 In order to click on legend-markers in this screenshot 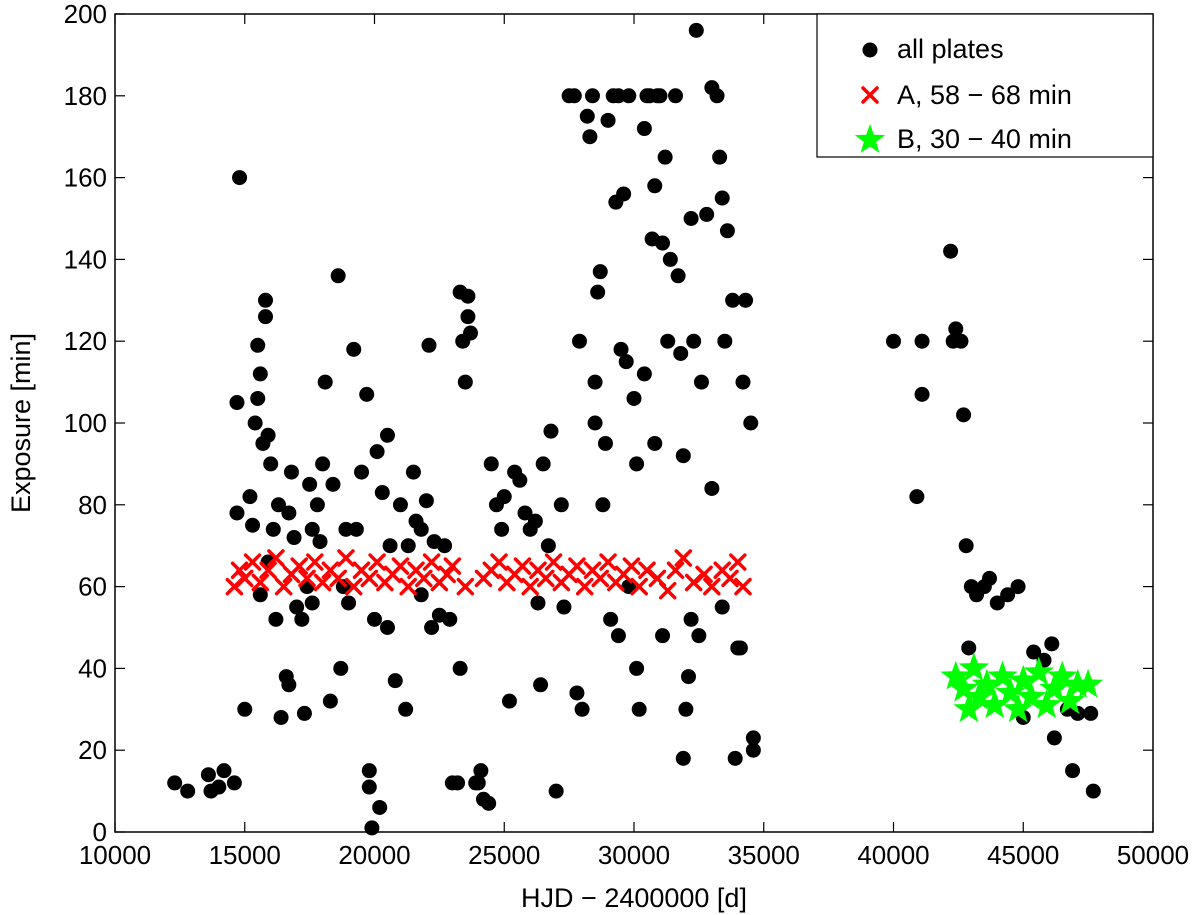, I will do `click(870, 97)`.